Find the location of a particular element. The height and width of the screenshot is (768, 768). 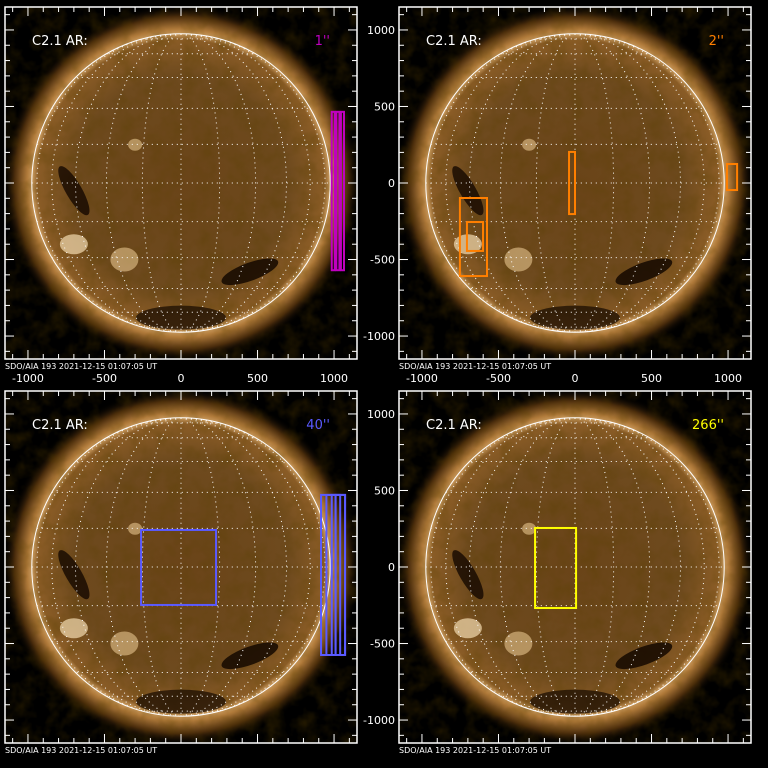

y-tick-label: -500 is located at coordinates (382, 644).